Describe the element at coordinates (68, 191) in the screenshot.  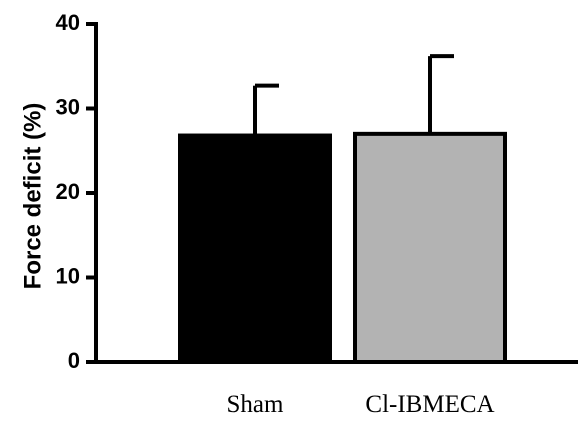
I see `y-tick-label: 20` at that location.